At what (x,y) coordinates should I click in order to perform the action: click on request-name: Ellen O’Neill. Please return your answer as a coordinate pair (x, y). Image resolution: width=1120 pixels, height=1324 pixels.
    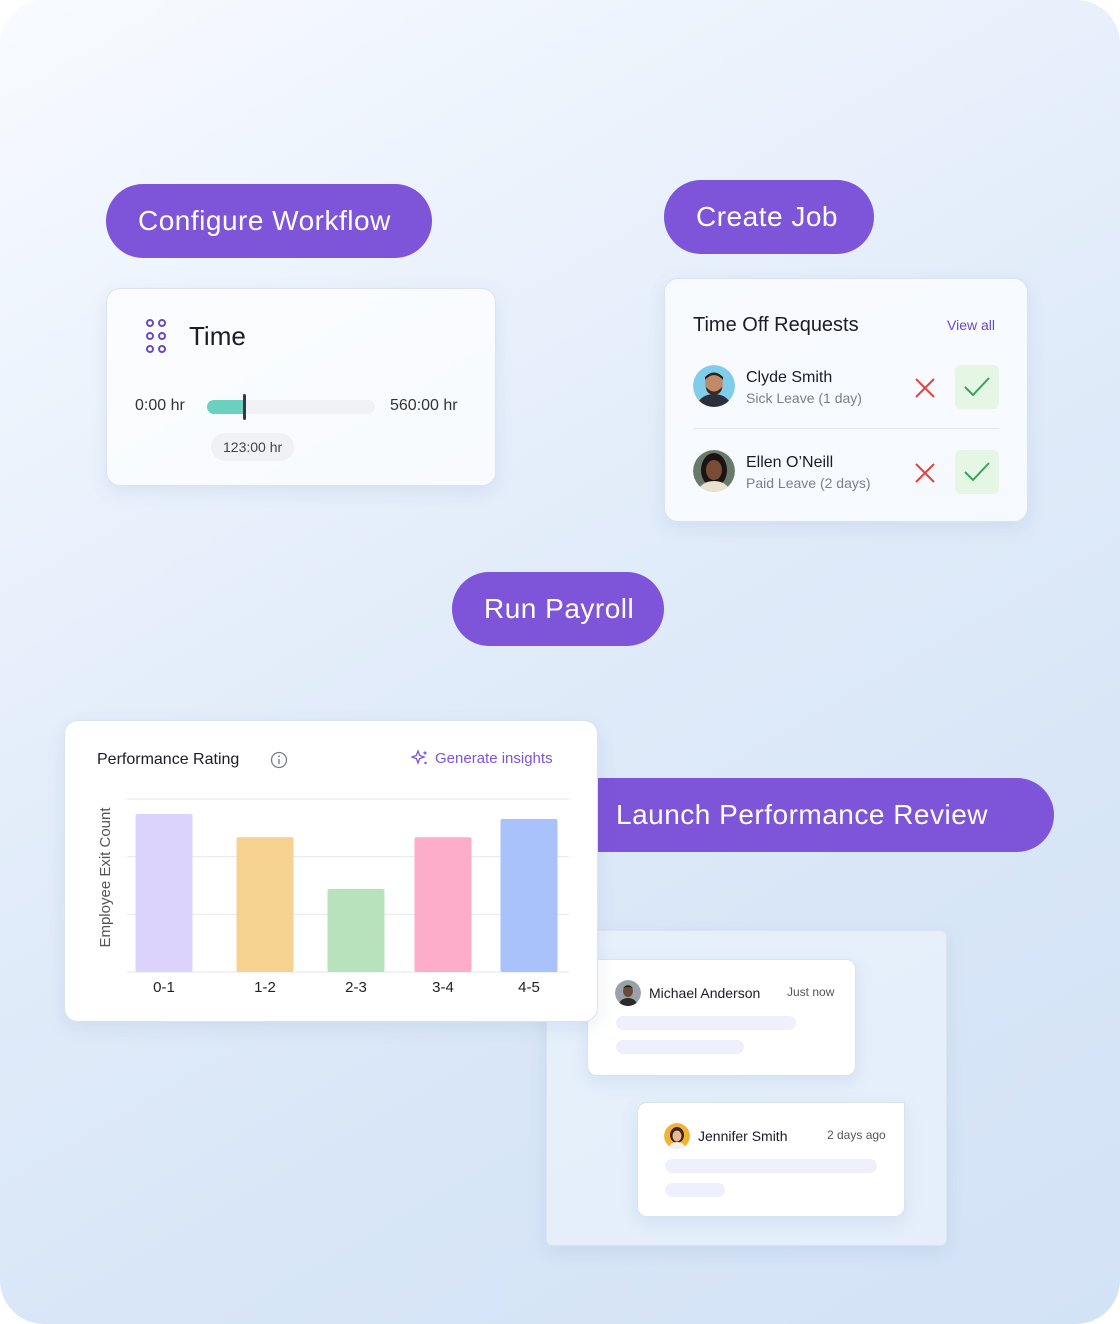
    Looking at the image, I should click on (790, 462).